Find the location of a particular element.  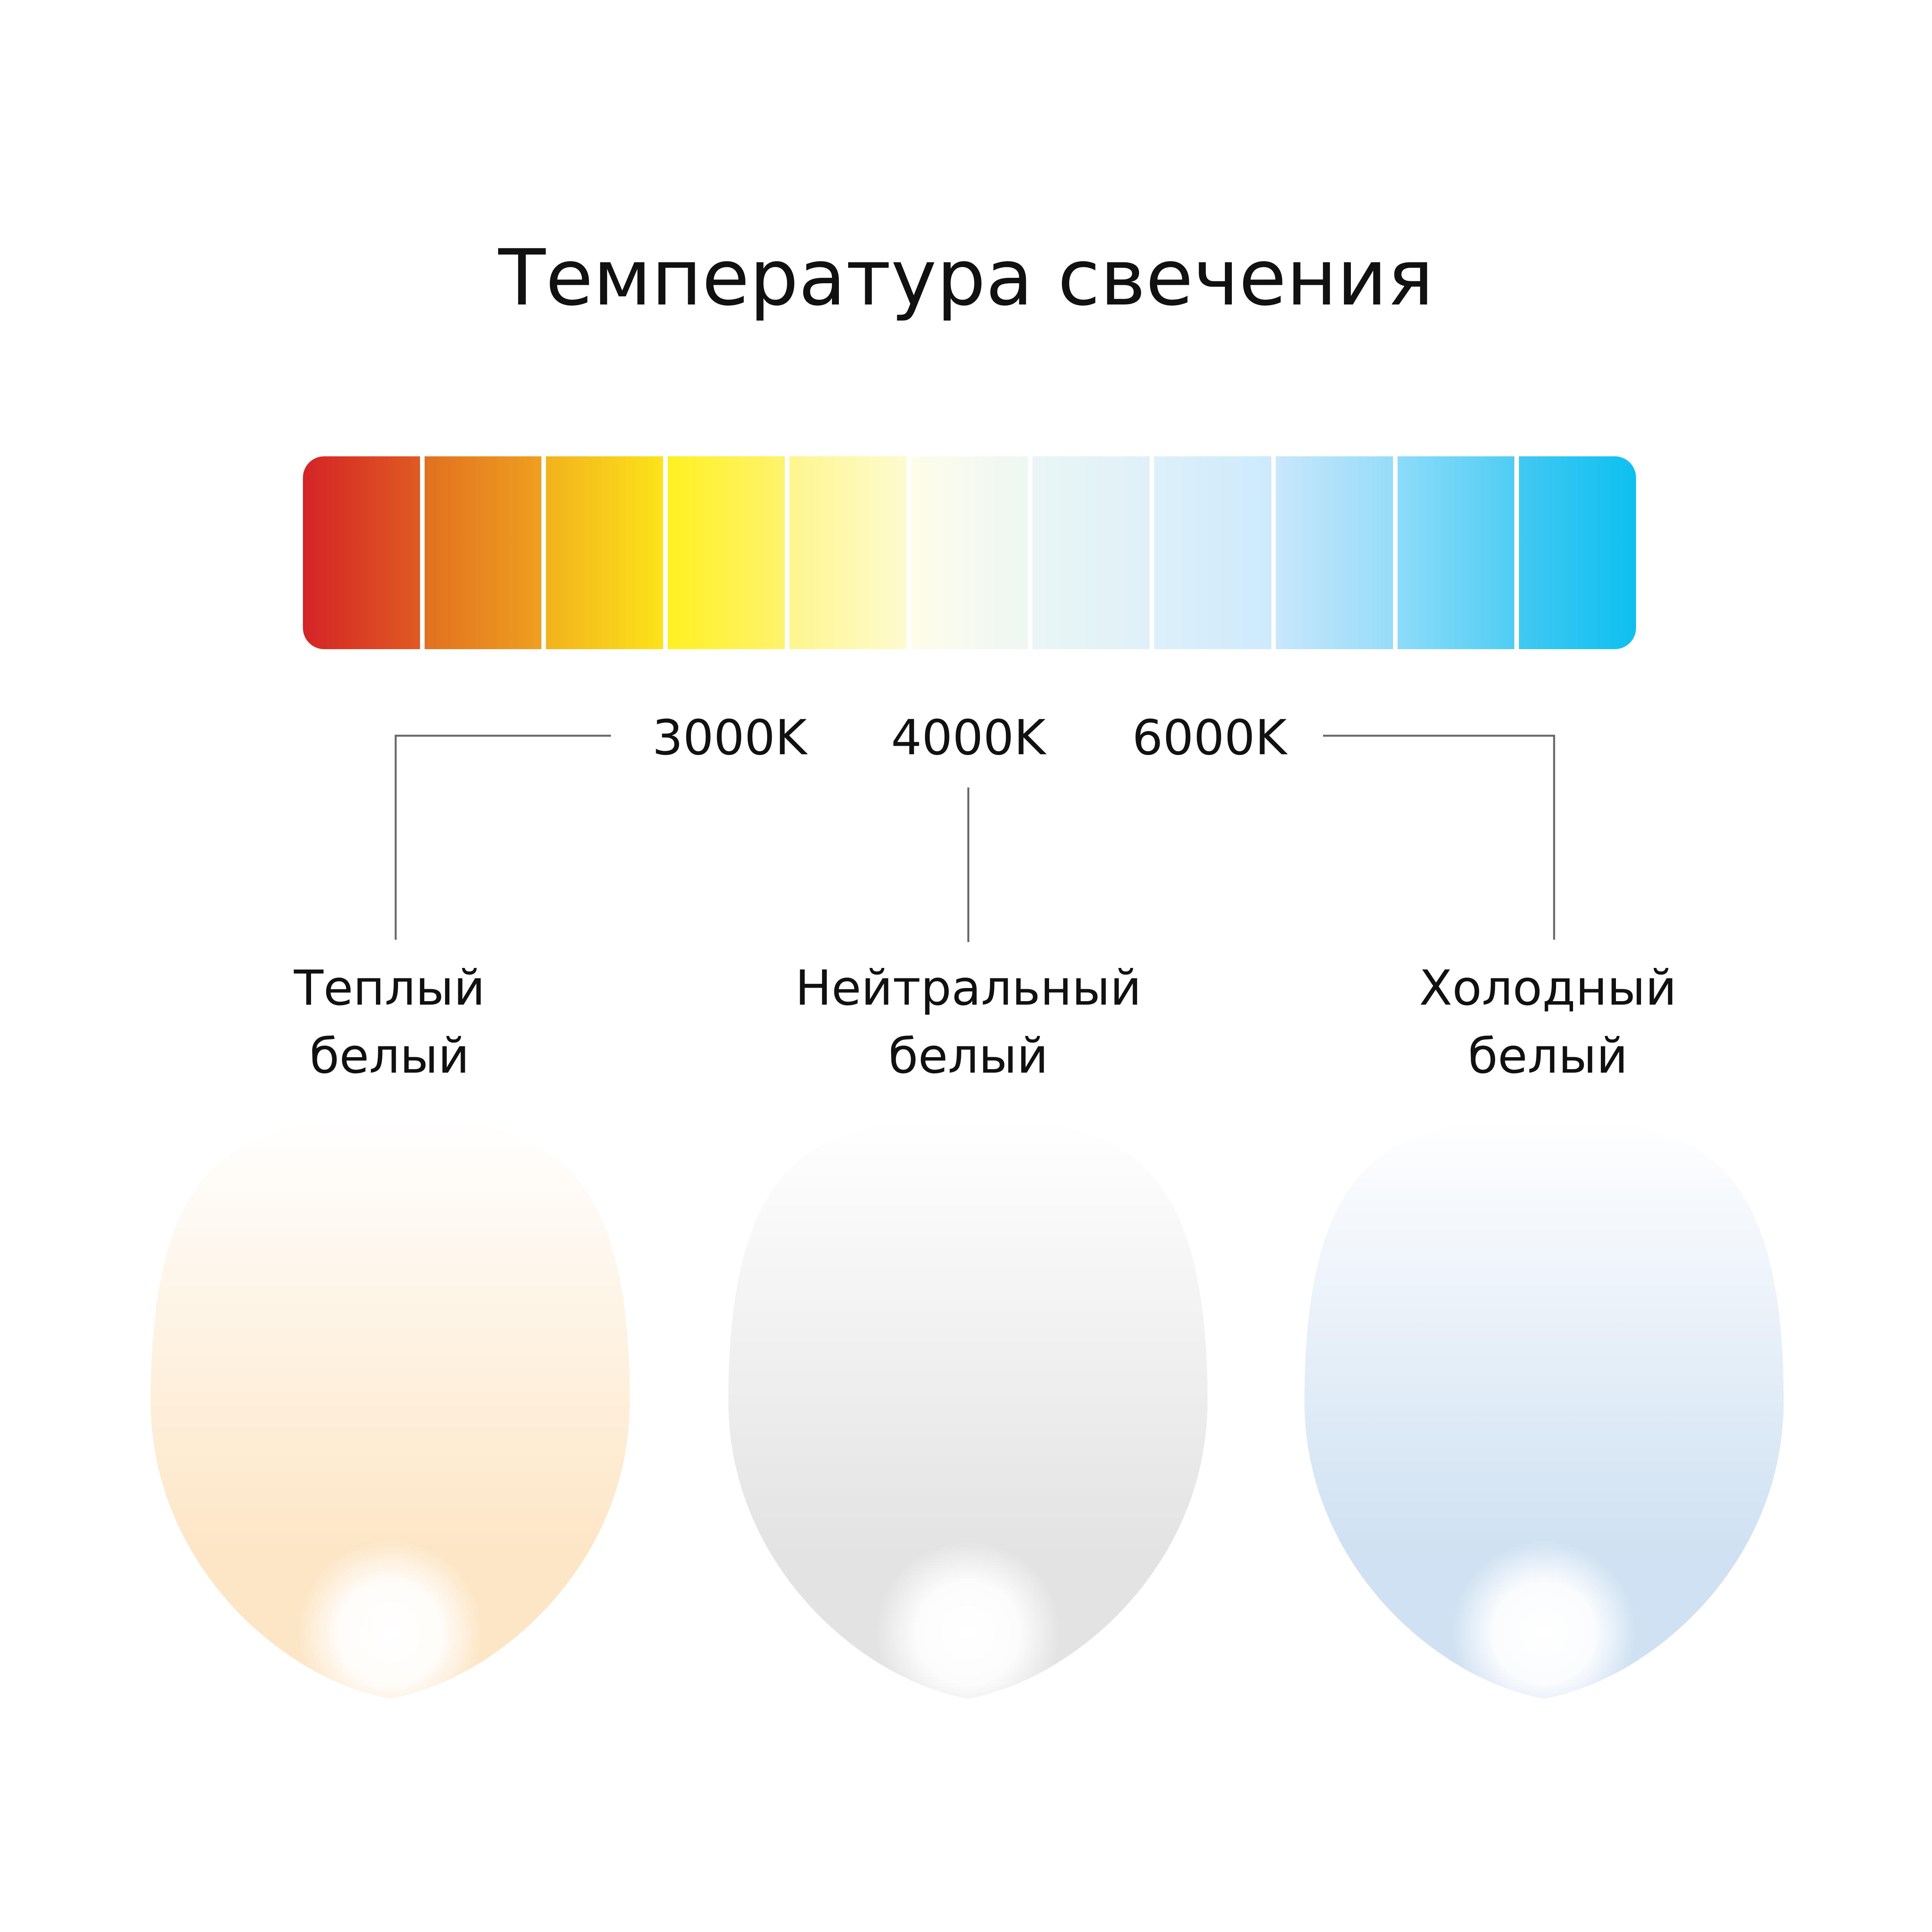

page-title: Температура свечения is located at coordinates (966, 278).